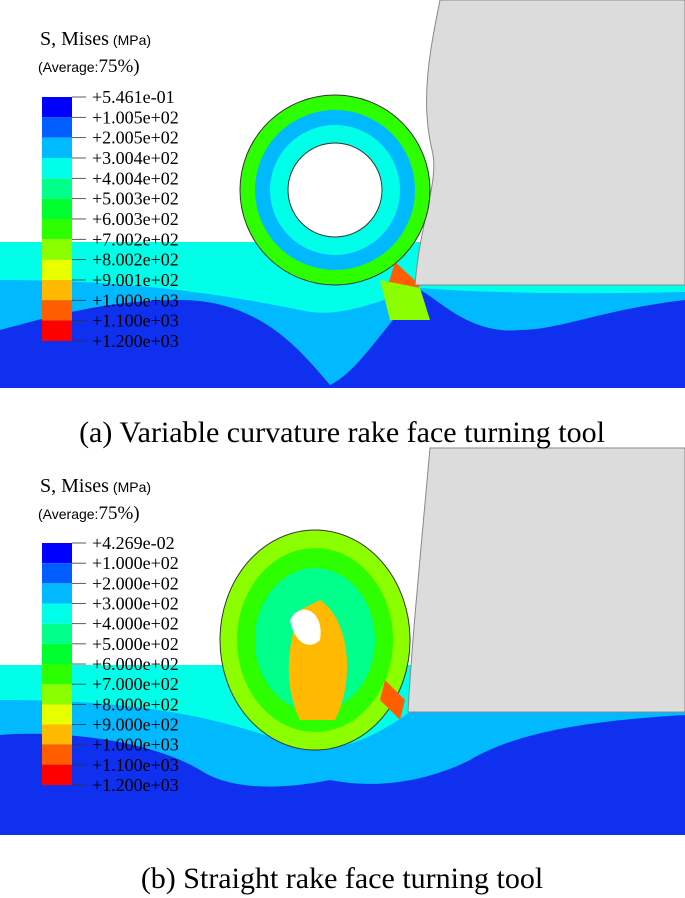 Image resolution: width=685 pixels, height=898 pixels. What do you see at coordinates (135, 178) in the screenshot?
I see `legend-label: +4.004e+02` at bounding box center [135, 178].